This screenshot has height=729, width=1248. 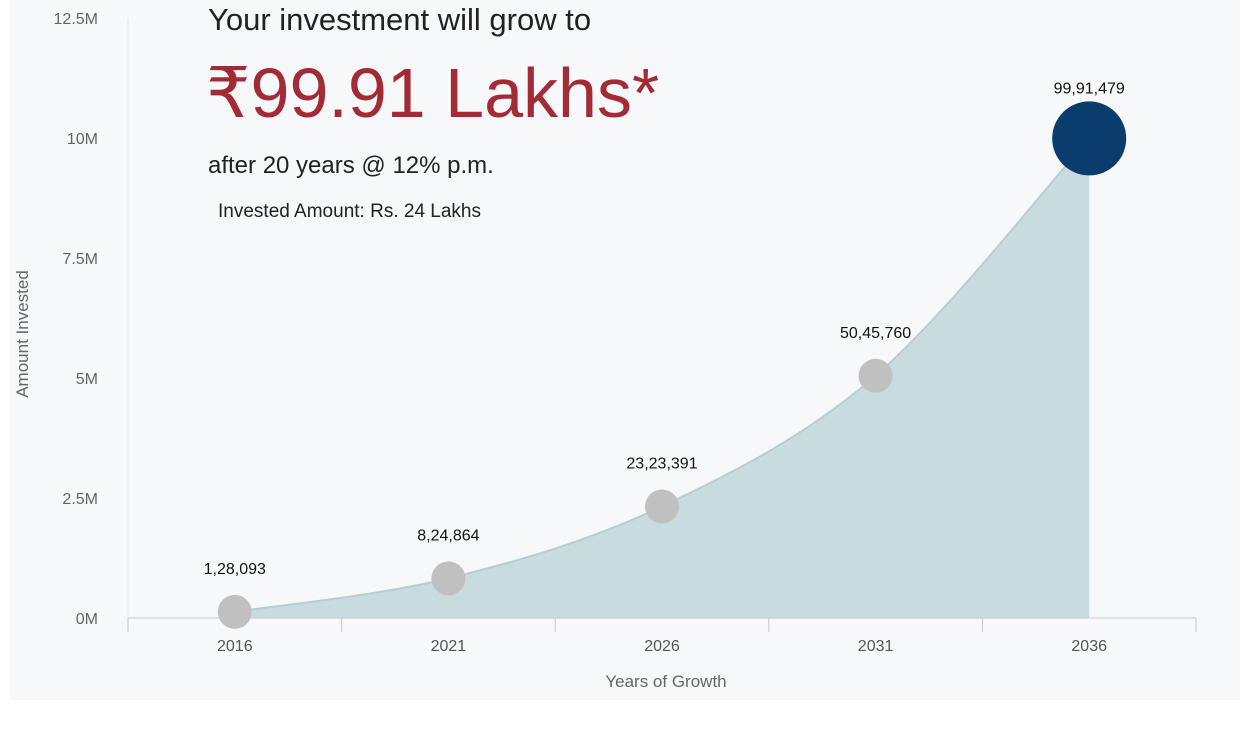 I want to click on headline-invested: Invested Amount: Rs. 24 Lakhs, so click(x=349, y=211).